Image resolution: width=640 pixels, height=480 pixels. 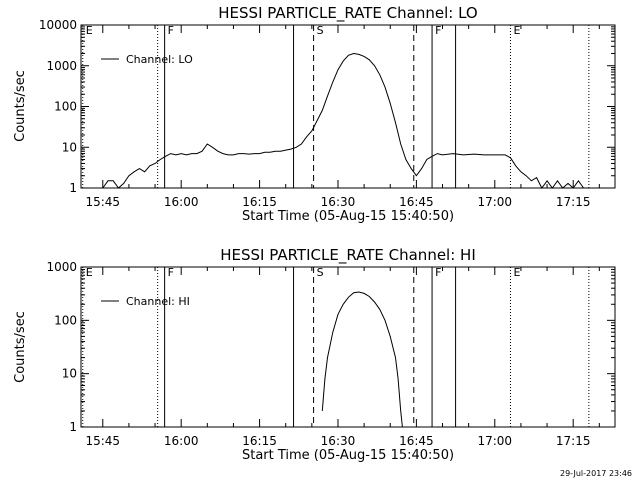 I want to click on chart-title: HESSI PARTICLE_RATE Channel: LO, so click(x=347, y=13).